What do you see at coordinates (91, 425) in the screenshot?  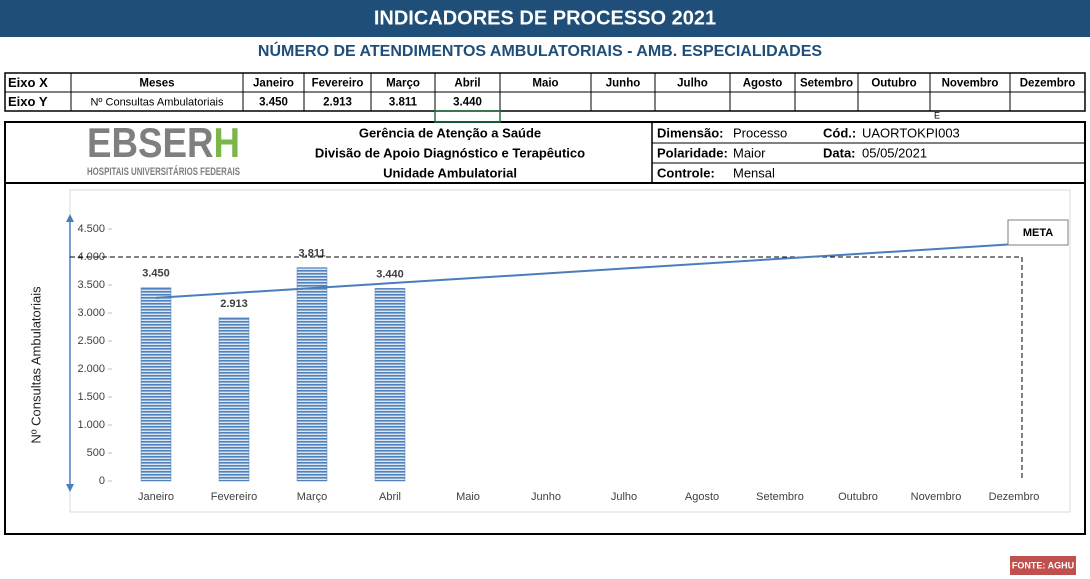 I see `y-tick-label: 1.000` at bounding box center [91, 425].